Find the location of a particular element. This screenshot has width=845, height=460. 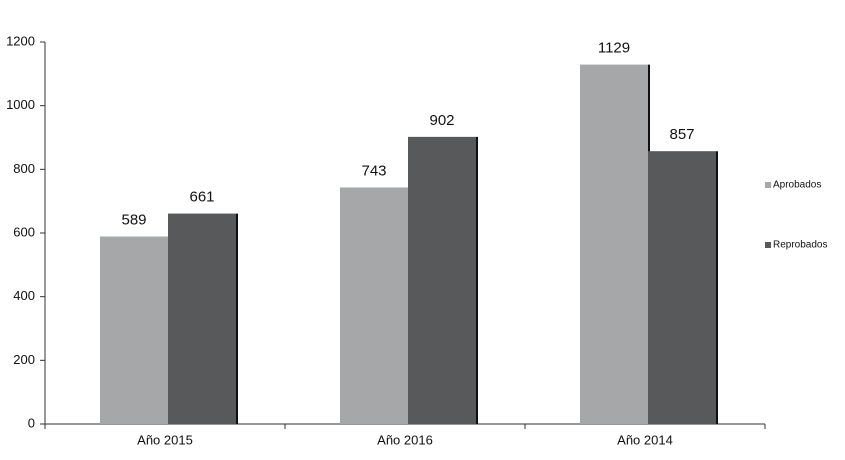

y-tick-label: 800 is located at coordinates (24, 168).